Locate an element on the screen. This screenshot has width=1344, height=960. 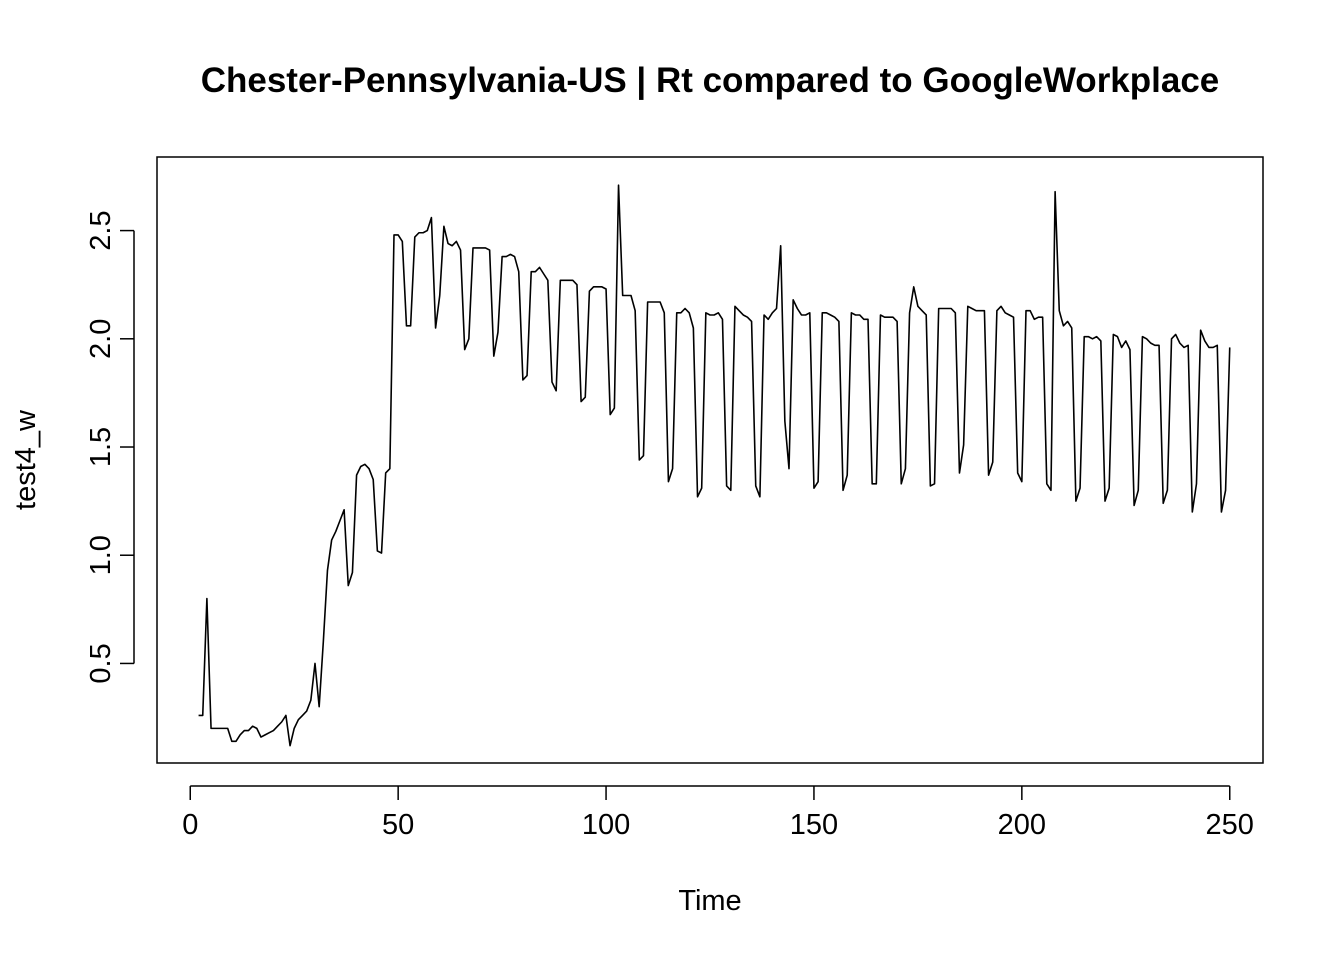
x-axis-label: Time is located at coordinates (709, 901).